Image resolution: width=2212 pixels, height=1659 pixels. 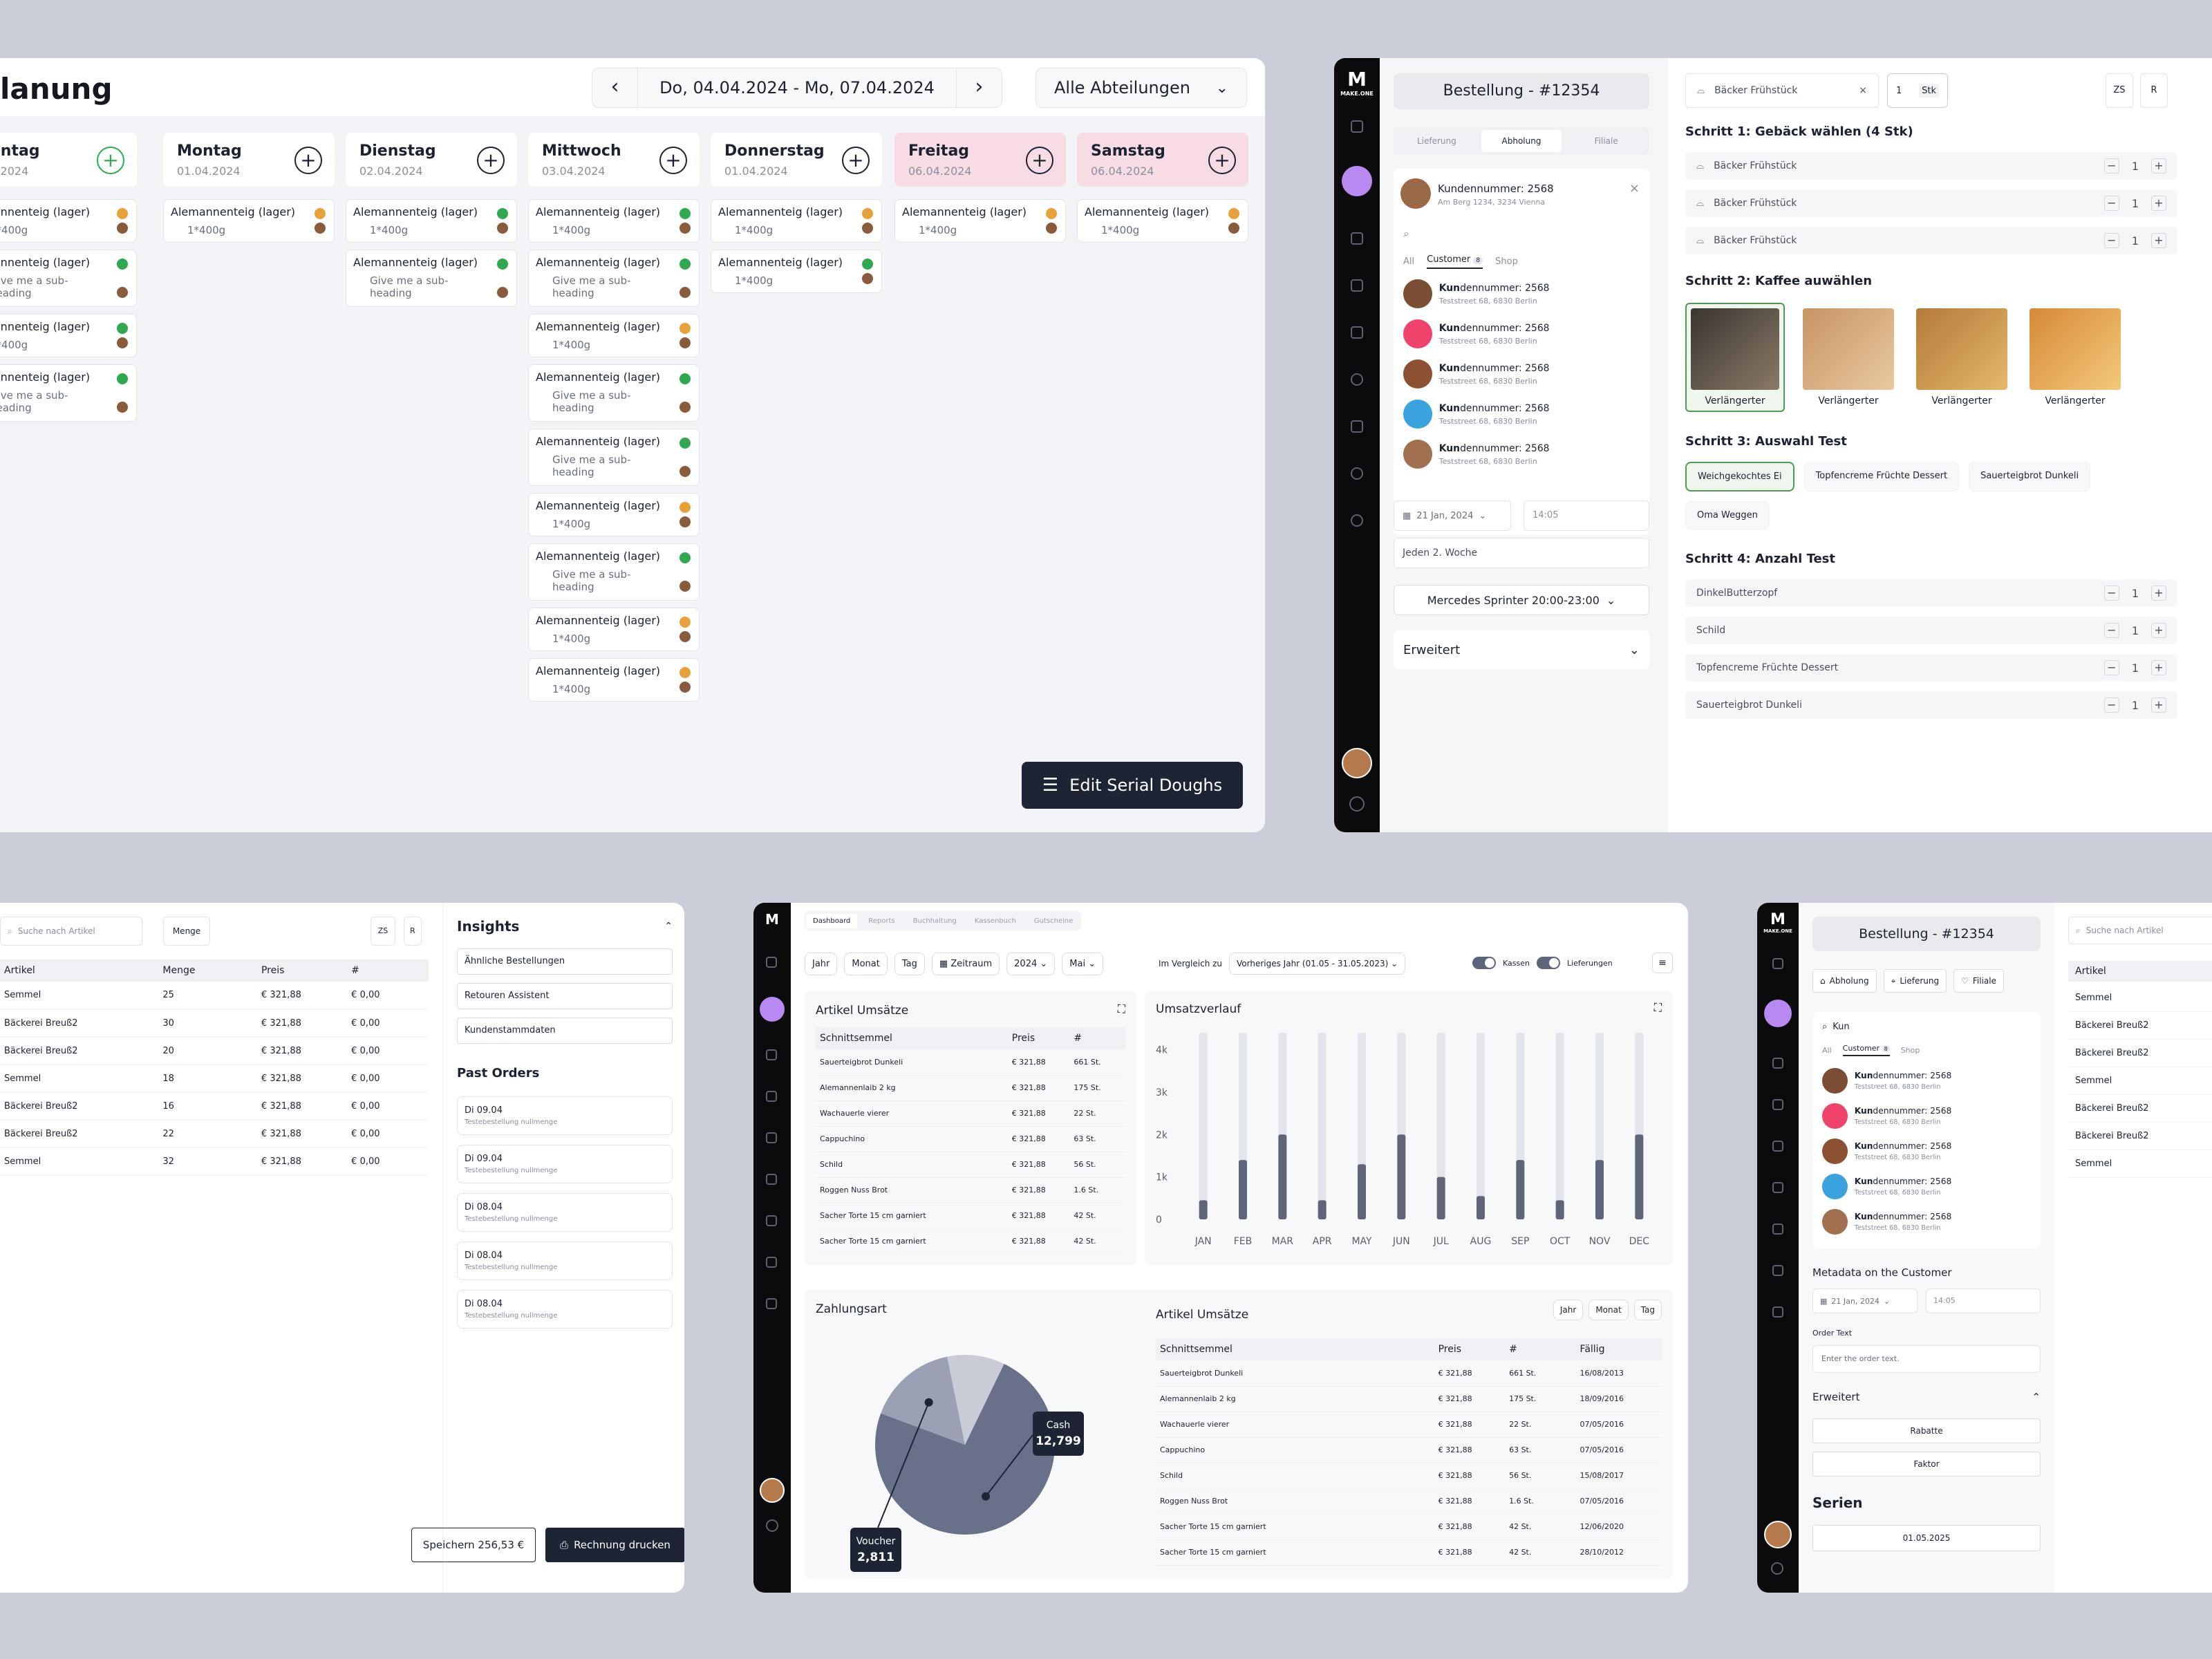 I want to click on table-row: Semmel 18 € 321,88 € 0,00, so click(x=215, y=1079).